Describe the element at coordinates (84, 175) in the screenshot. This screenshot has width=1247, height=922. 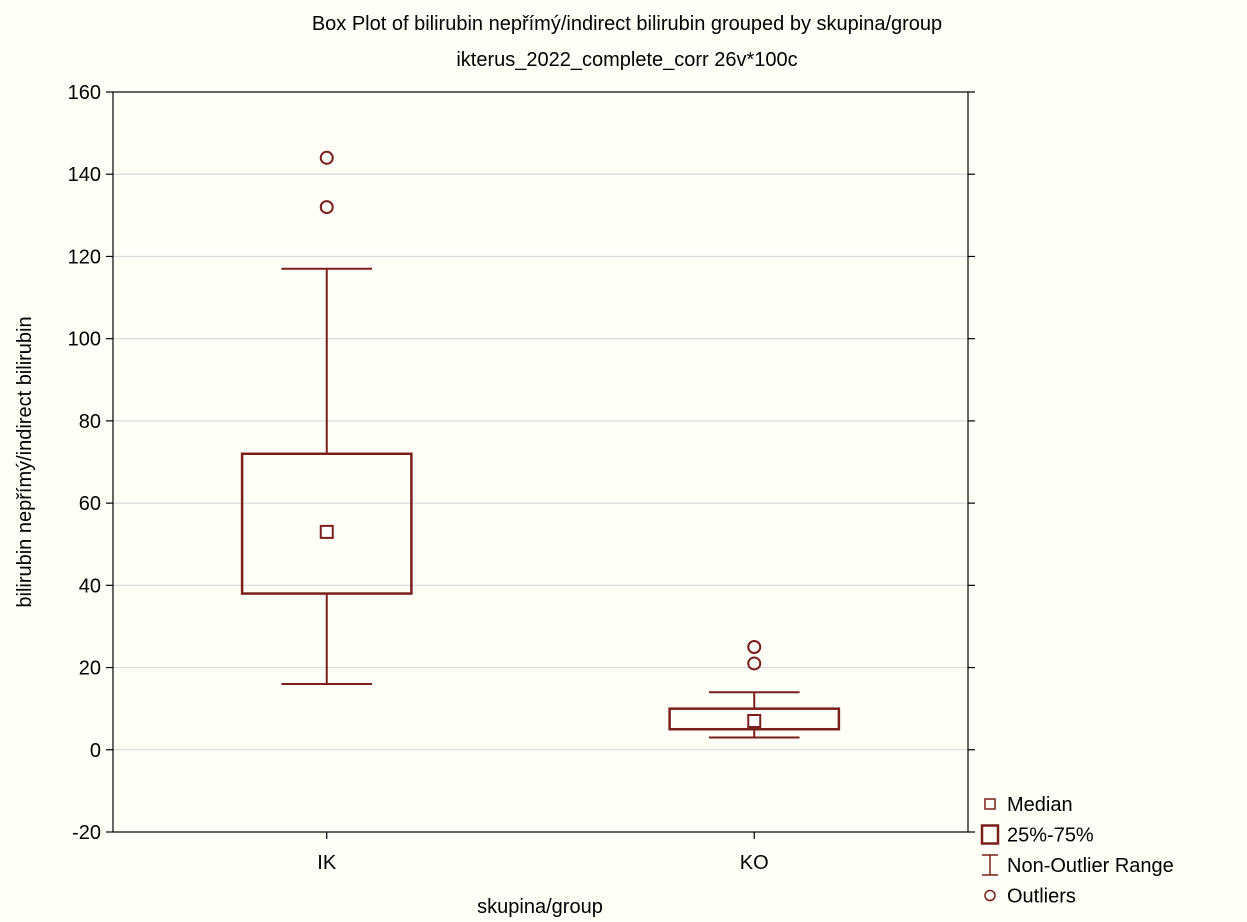
I see `y-tick-label: 140` at that location.